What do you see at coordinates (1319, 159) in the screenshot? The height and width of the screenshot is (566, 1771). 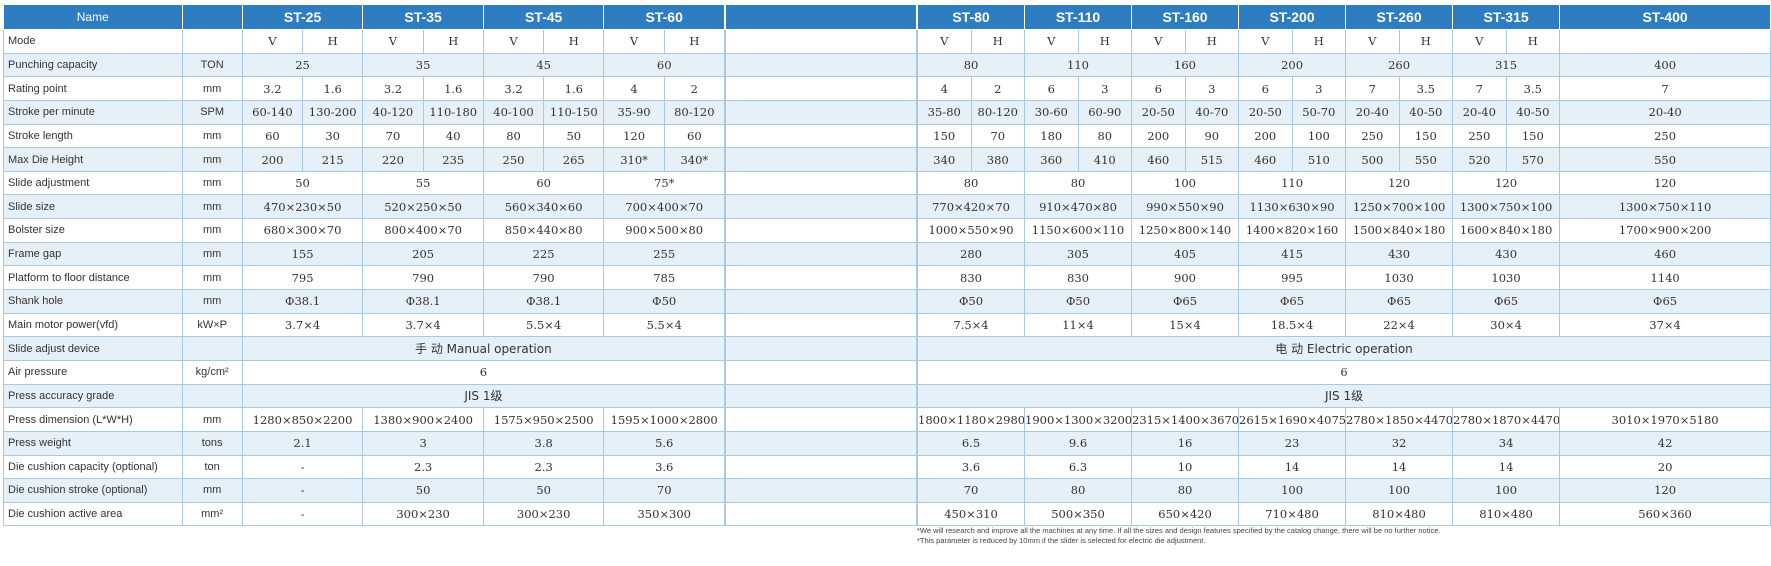 I see `value-cell: 510` at bounding box center [1319, 159].